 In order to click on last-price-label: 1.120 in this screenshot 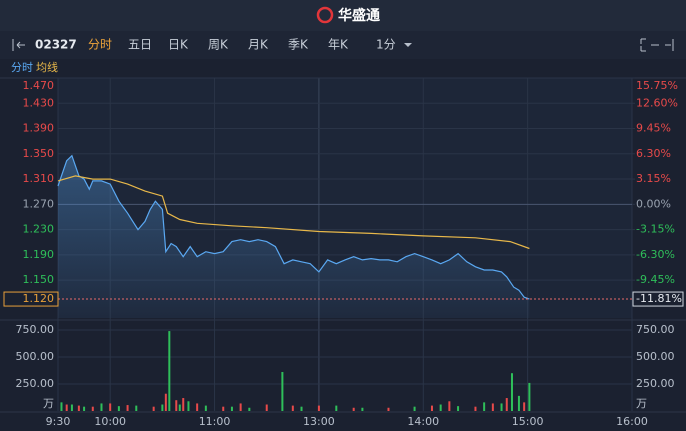, I will do `click(39, 298)`.